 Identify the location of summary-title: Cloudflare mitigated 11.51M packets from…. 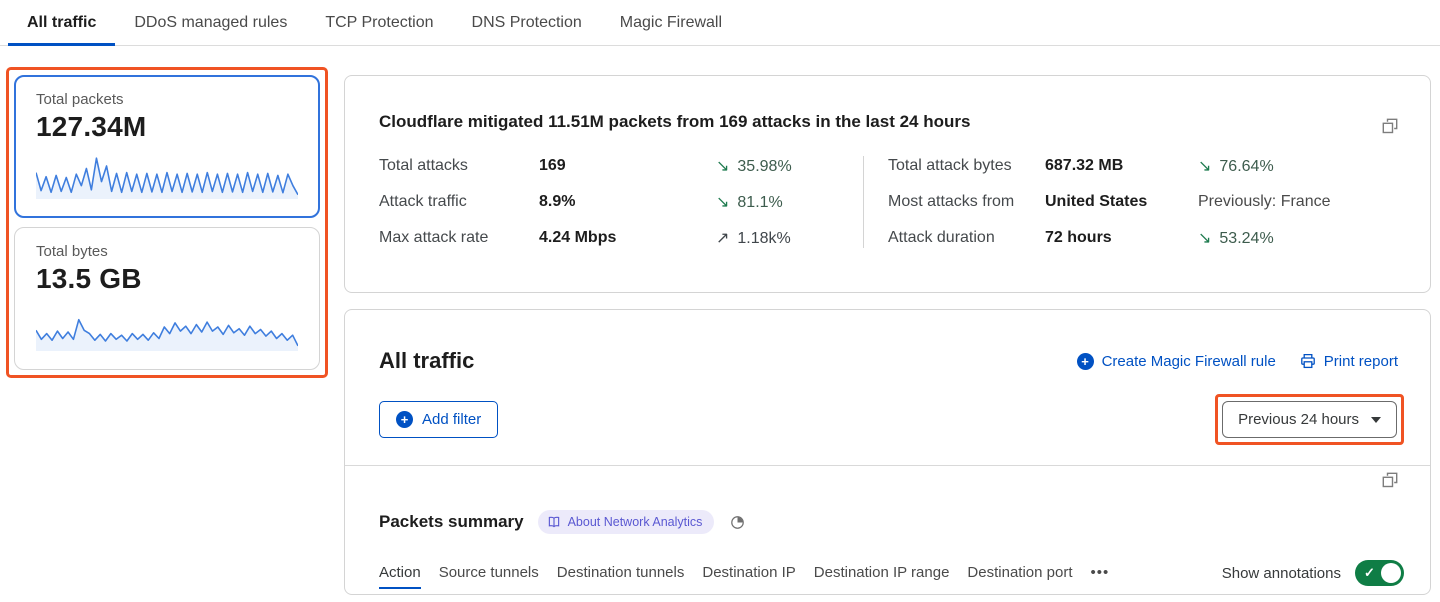
(675, 121).